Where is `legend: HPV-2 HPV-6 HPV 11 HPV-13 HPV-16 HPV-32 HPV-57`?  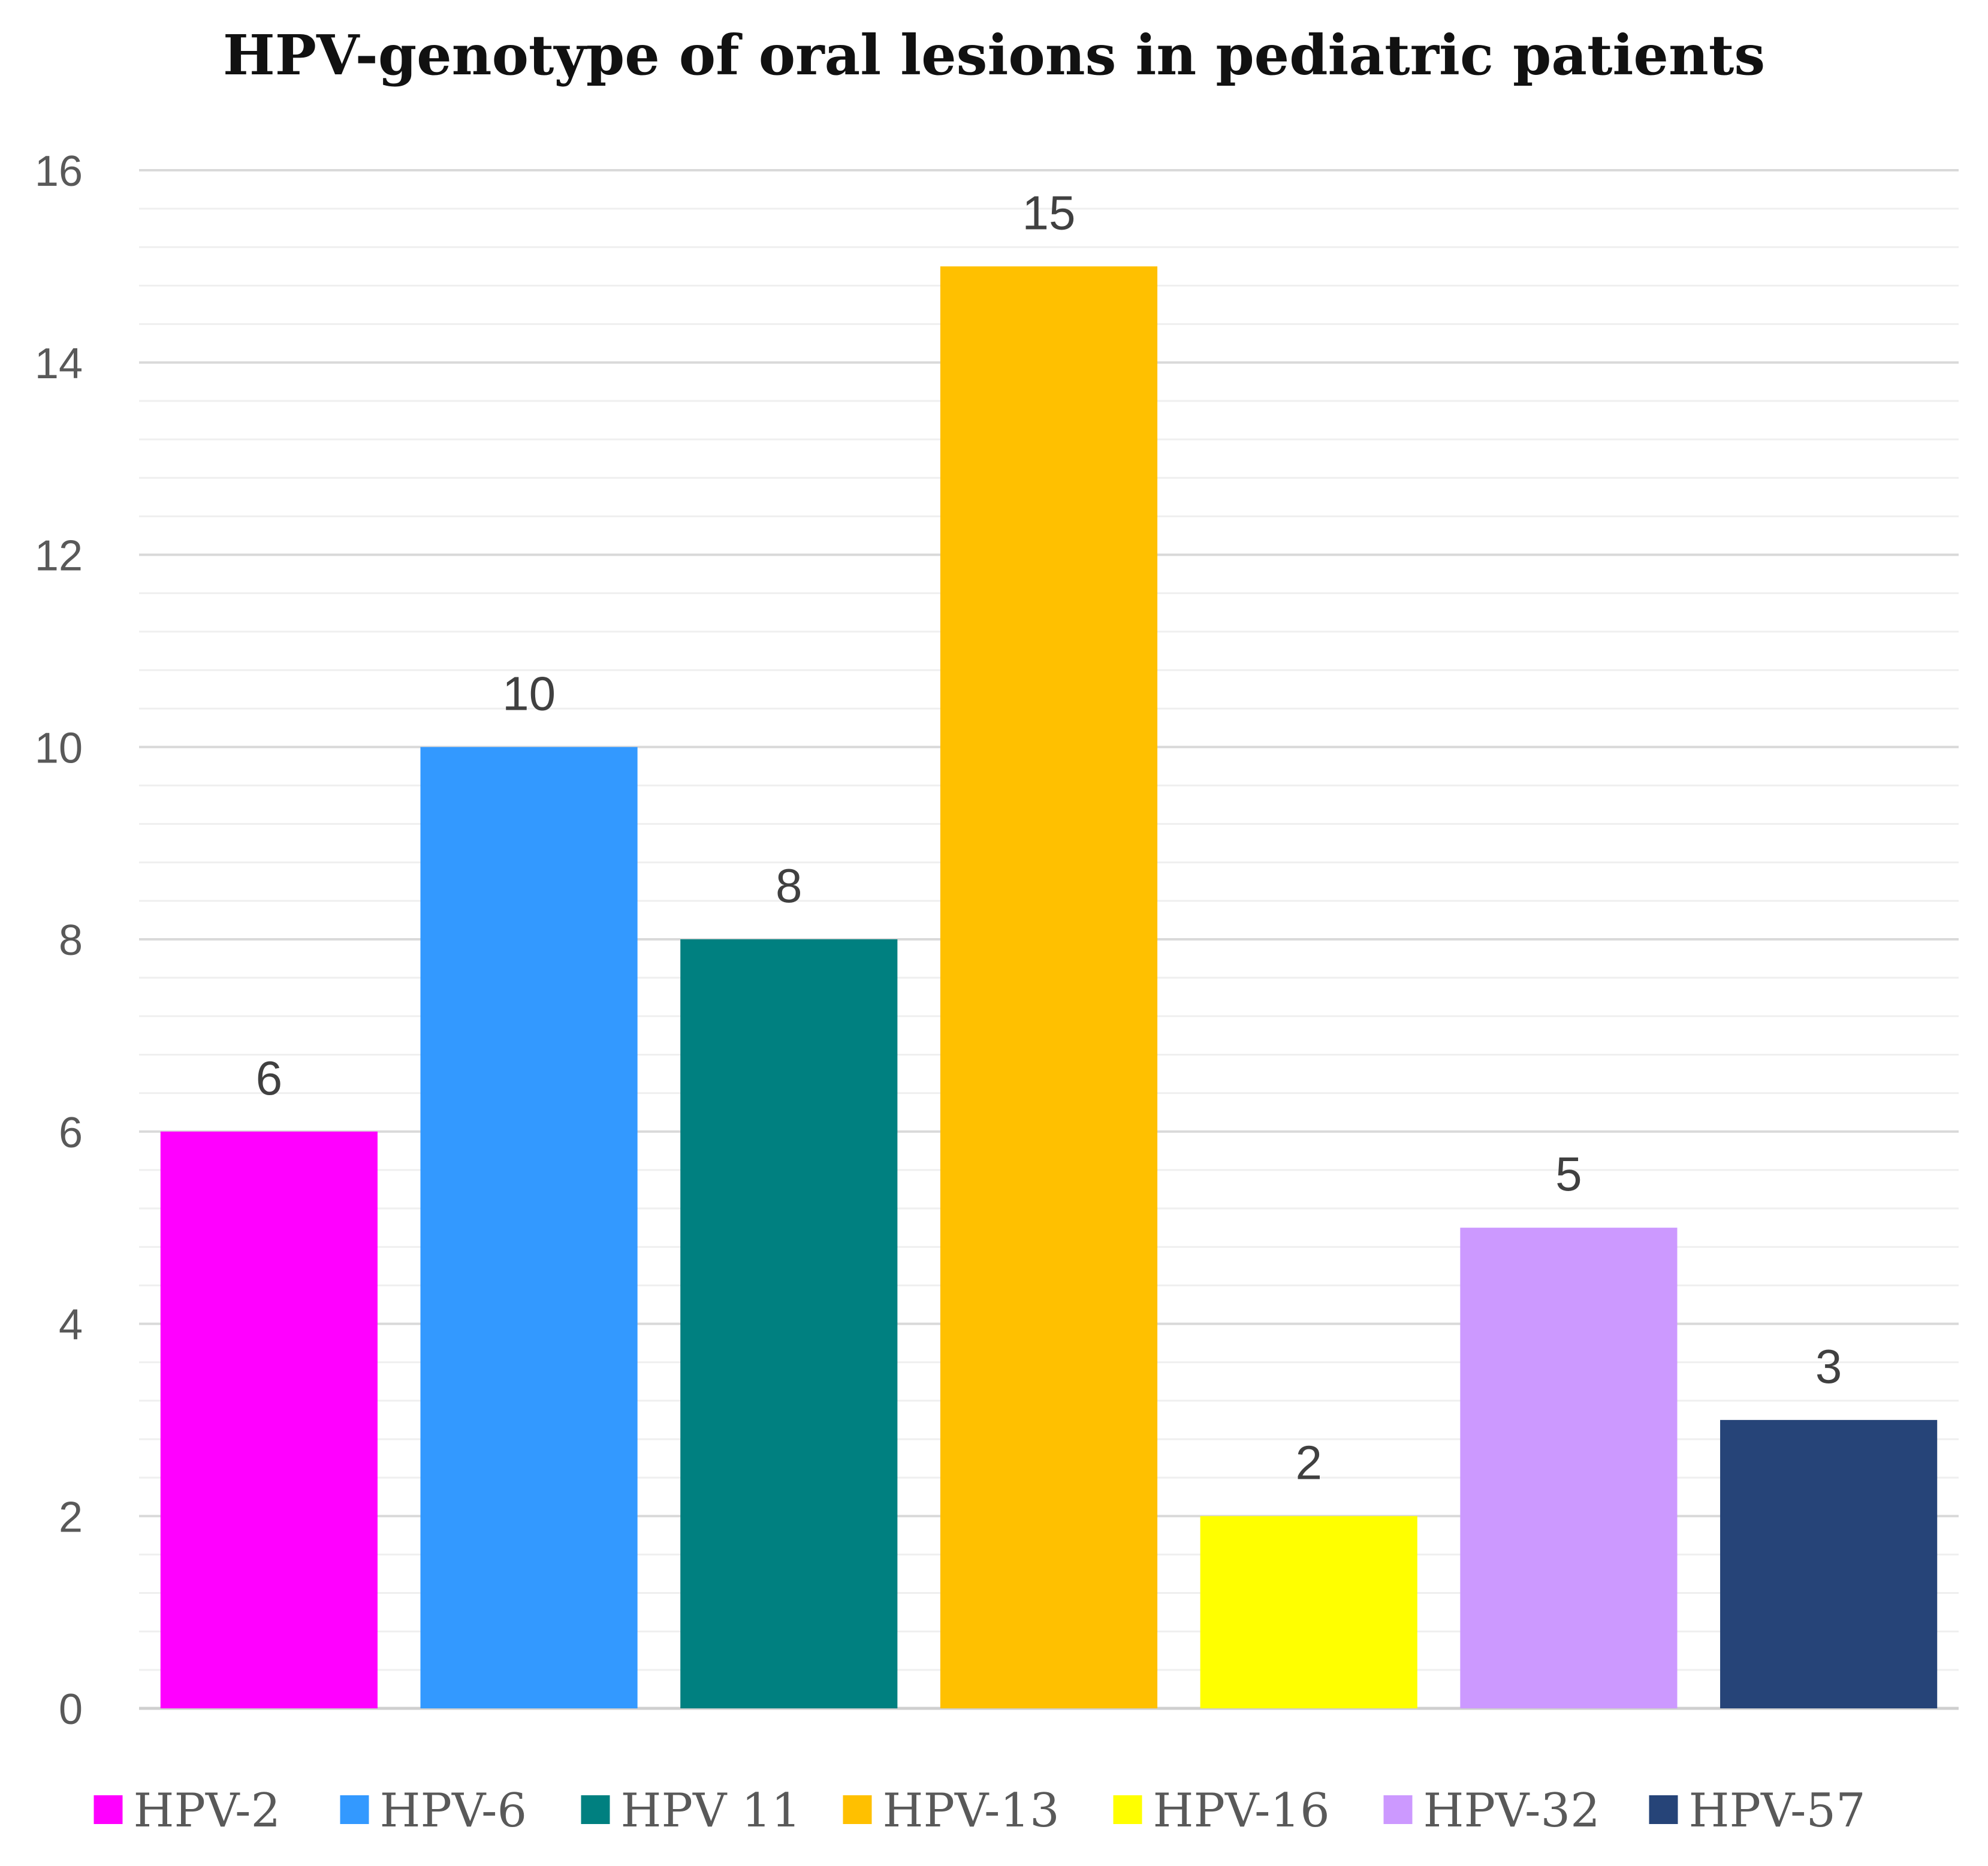
legend: HPV-2 HPV-6 HPV 11 HPV-13 HPV-16 HPV-32 HPV-57 is located at coordinates (979, 1811).